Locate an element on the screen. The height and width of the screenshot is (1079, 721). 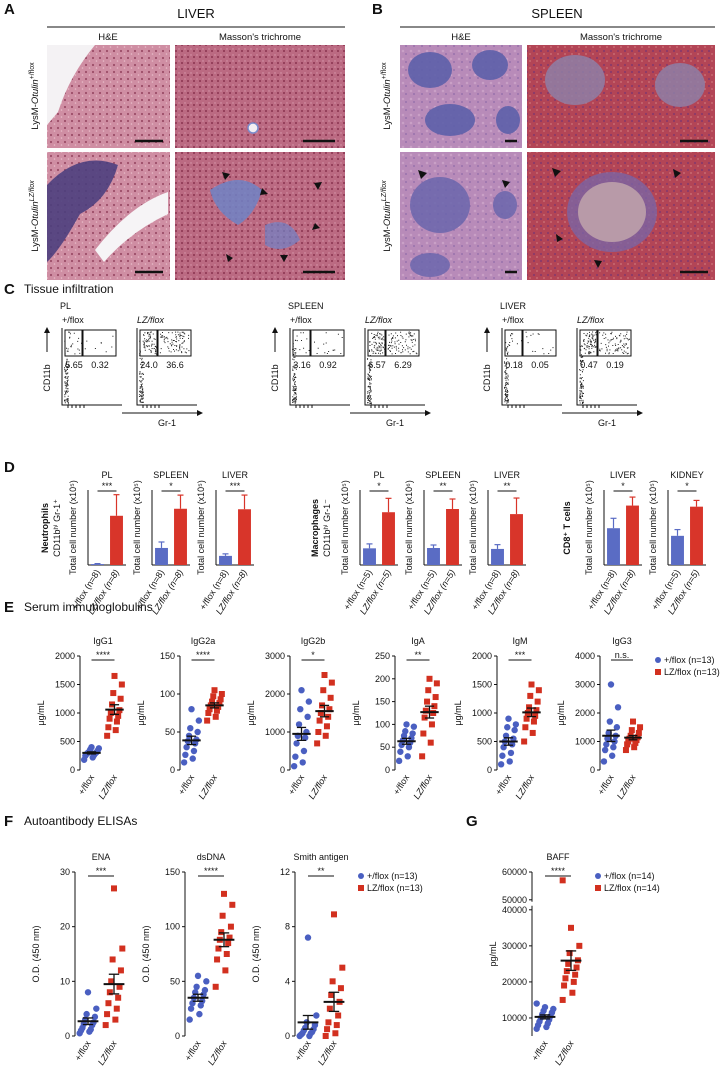
y-tick-label: 50 is located at coordinates (385, 747).